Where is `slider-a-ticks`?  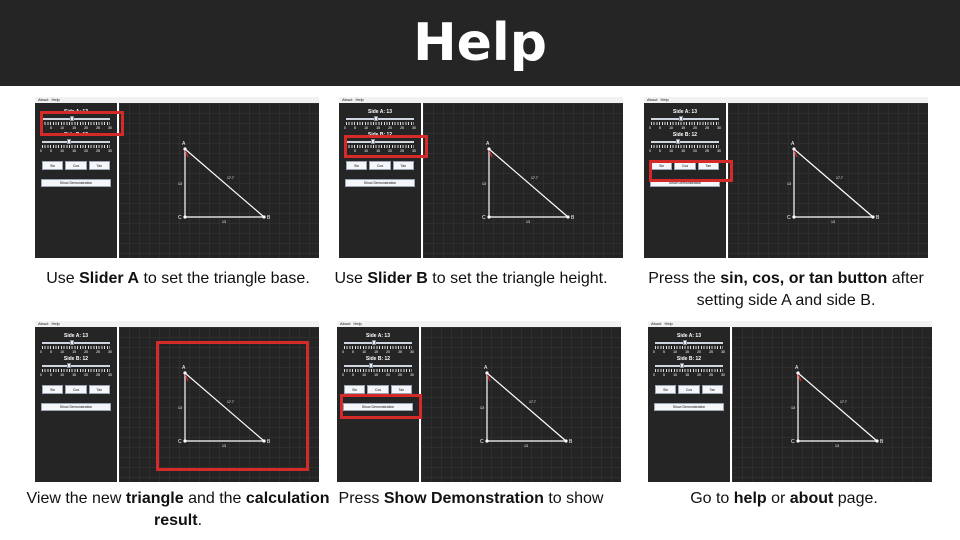
slider-a-ticks is located at coordinates (76, 347).